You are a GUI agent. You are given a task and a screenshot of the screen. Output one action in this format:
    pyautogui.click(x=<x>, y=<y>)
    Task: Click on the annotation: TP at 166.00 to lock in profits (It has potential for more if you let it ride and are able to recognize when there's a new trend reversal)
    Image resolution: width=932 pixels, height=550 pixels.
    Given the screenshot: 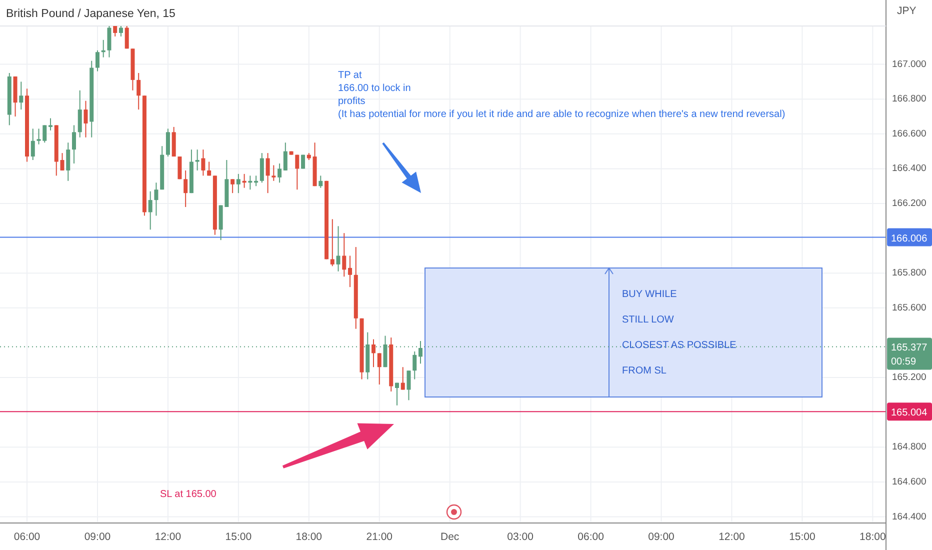 What is the action you would take?
    pyautogui.click(x=562, y=95)
    